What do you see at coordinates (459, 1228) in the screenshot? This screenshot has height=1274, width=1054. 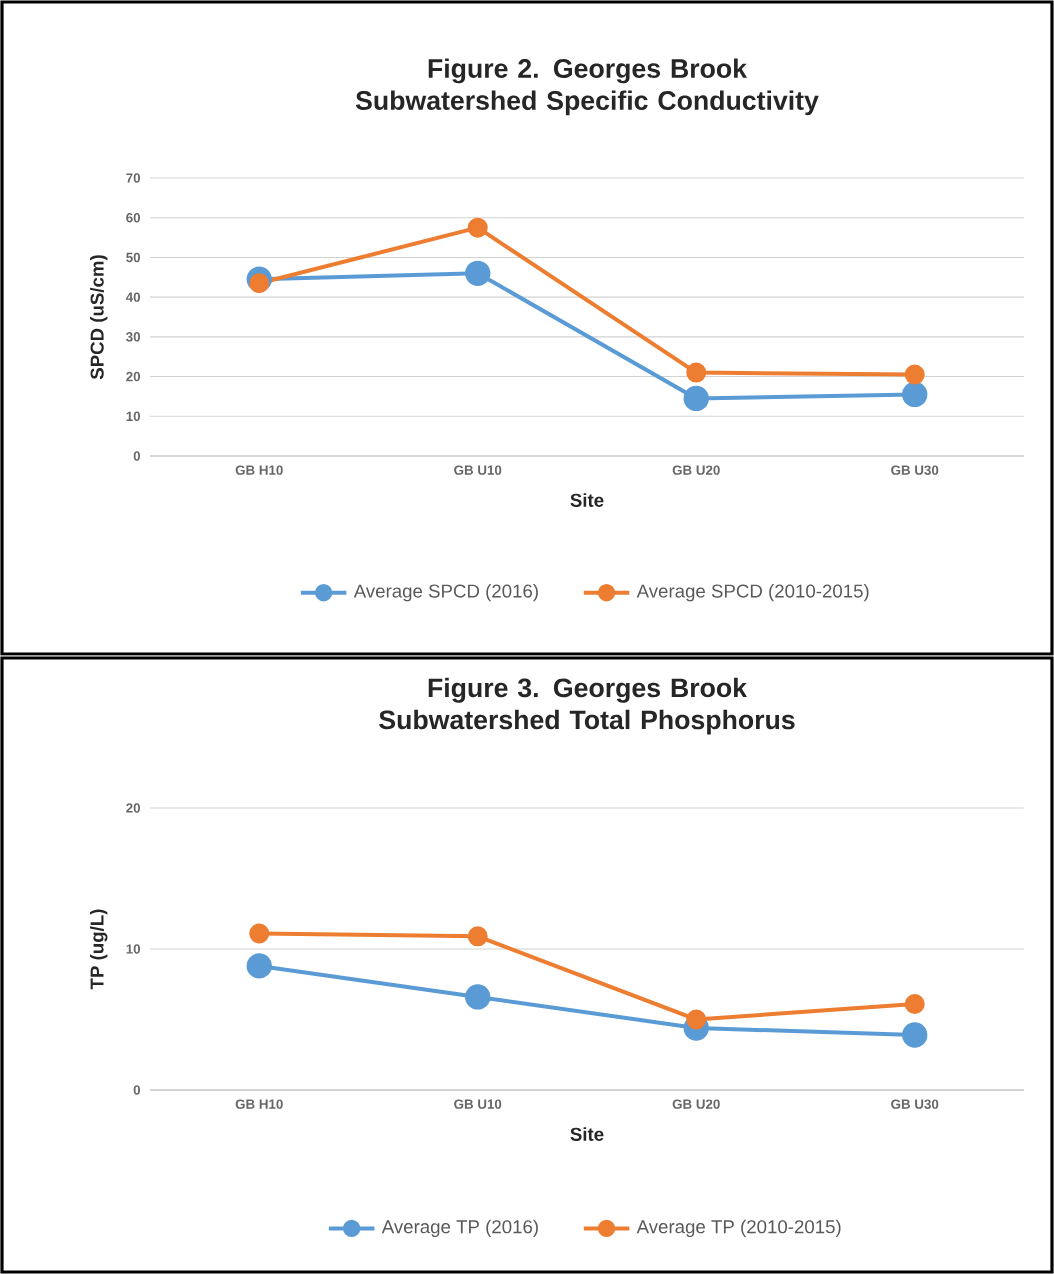 I see `legend-label: Average TP (2016)` at bounding box center [459, 1228].